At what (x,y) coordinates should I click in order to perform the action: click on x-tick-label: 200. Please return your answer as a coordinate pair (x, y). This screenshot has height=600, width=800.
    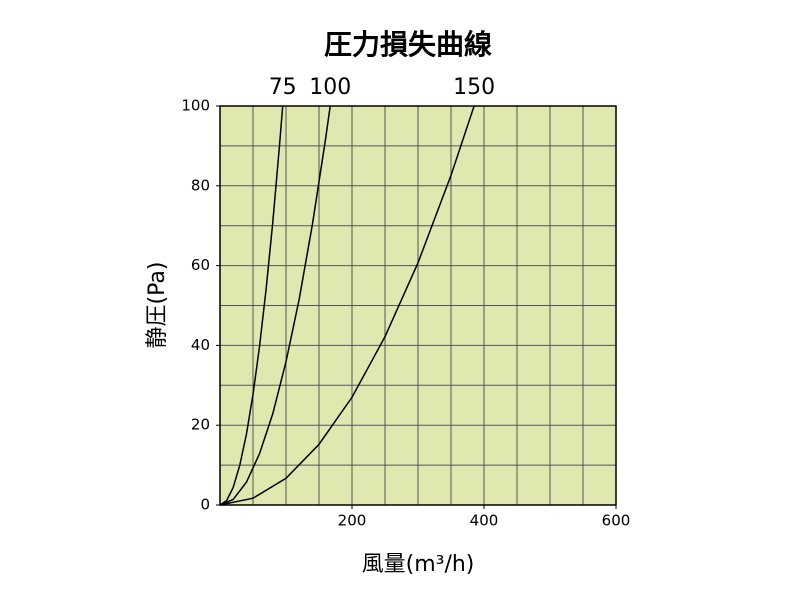
    Looking at the image, I should click on (352, 521).